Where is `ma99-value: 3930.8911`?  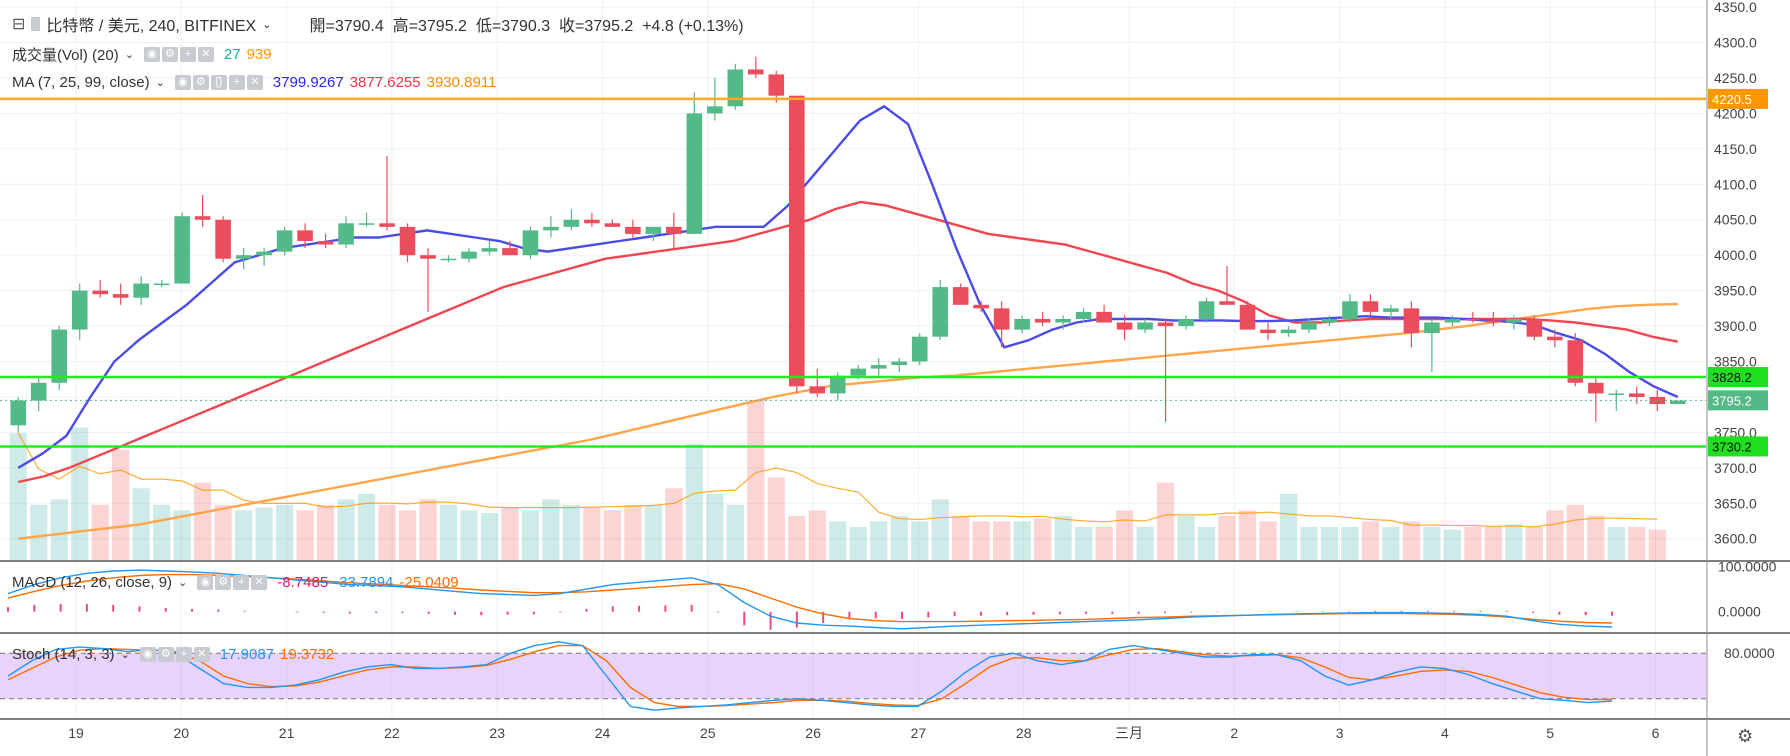
ma99-value: 3930.8911 is located at coordinates (461, 82).